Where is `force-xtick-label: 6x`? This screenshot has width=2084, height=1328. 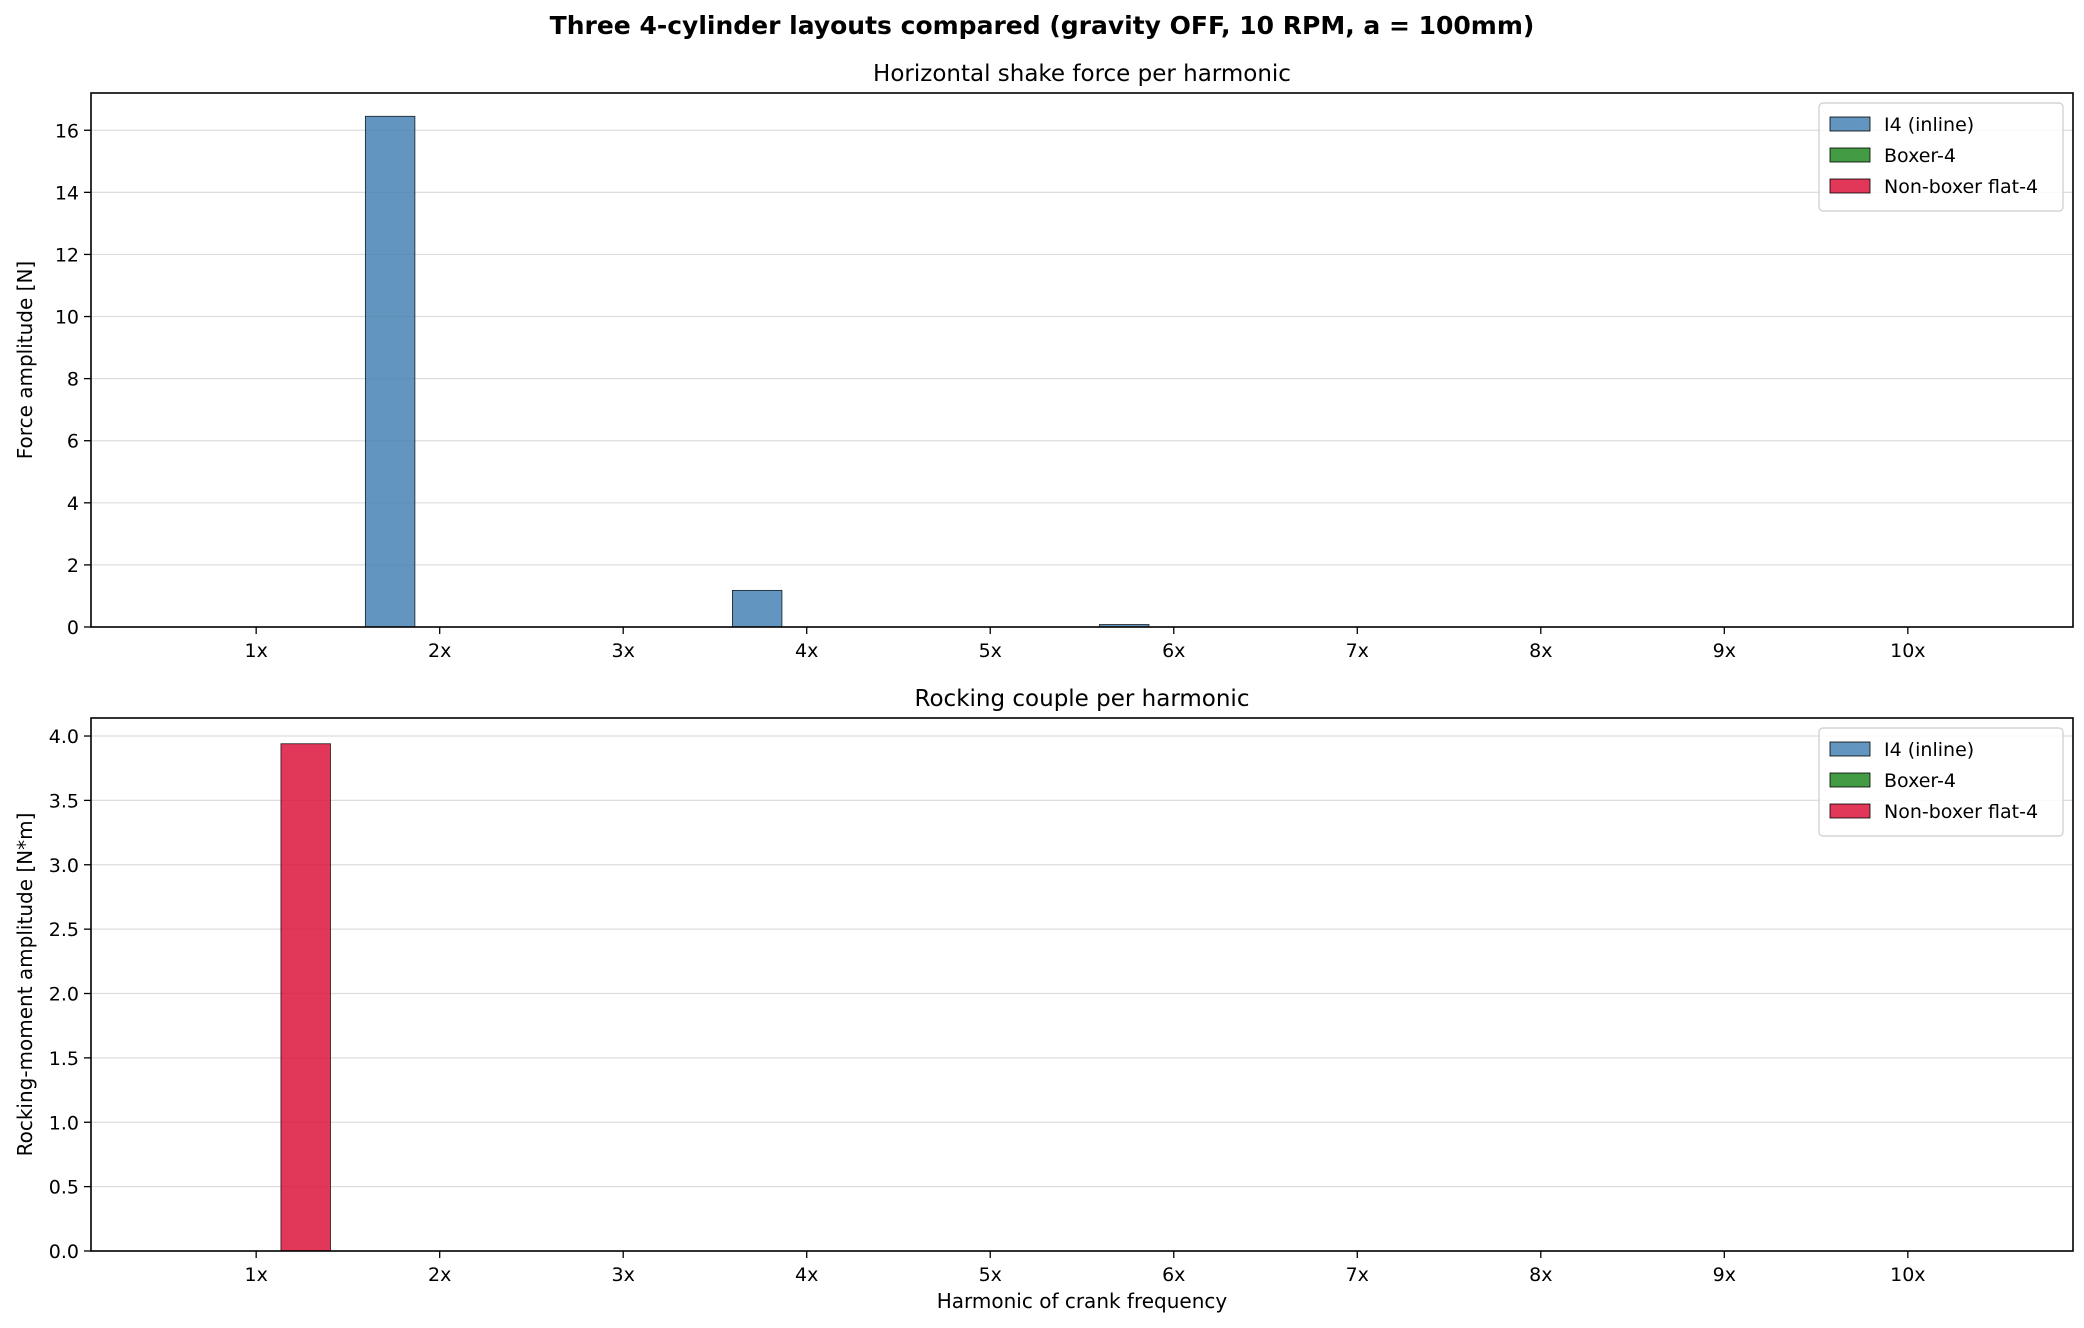 force-xtick-label: 6x is located at coordinates (1173, 651).